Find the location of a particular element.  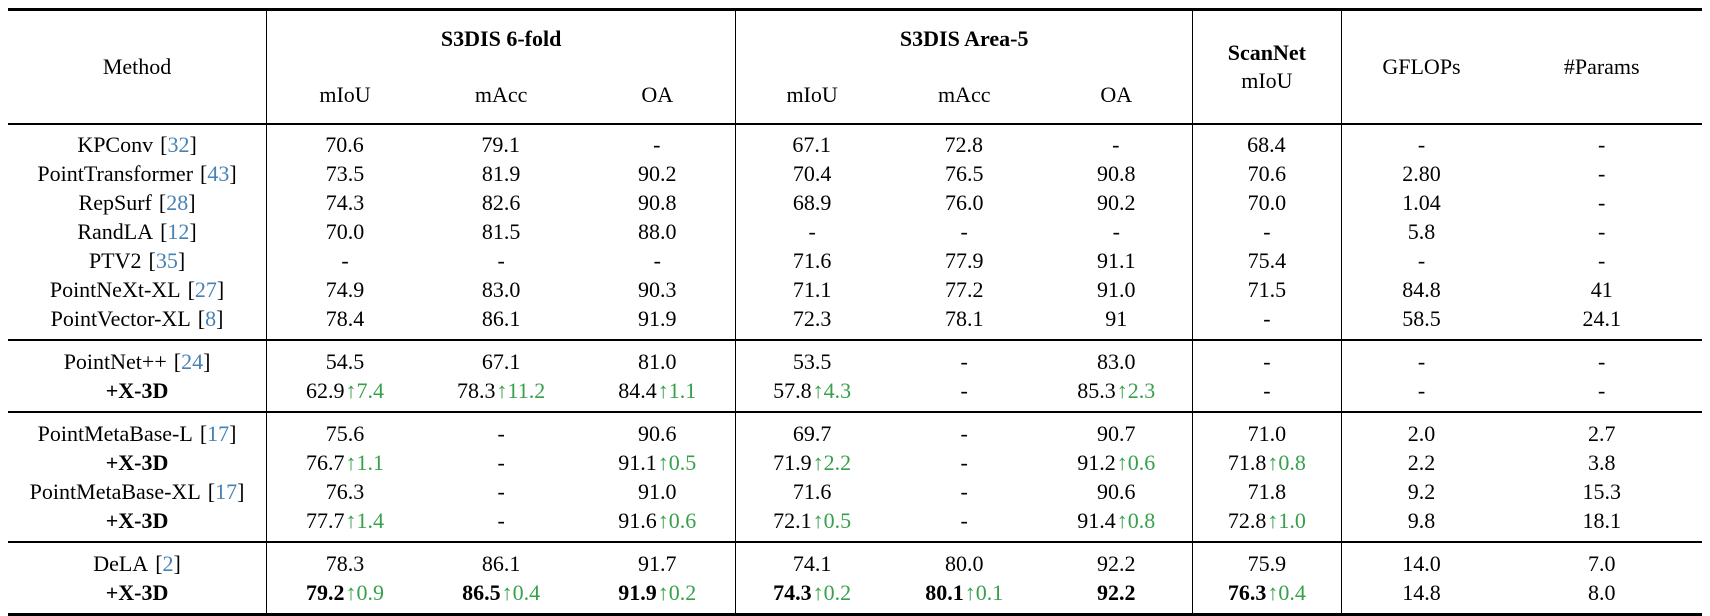

value: 54.5 is located at coordinates (345, 361).